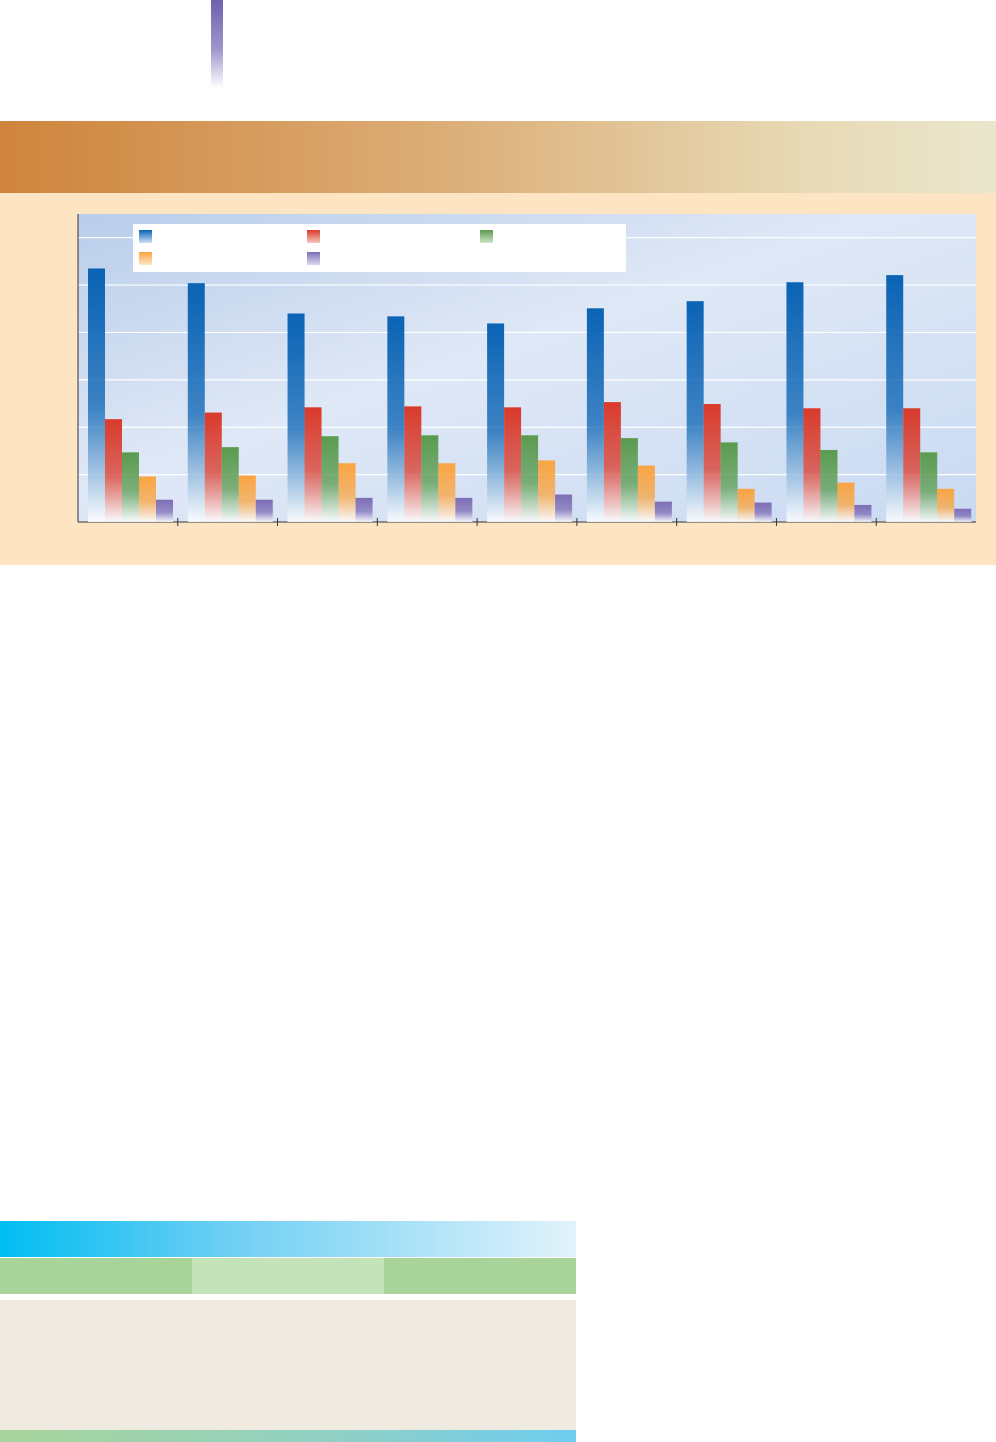 This screenshot has width=996, height=1442. What do you see at coordinates (288, 1239) in the screenshot?
I see `table-title-bar` at bounding box center [288, 1239].